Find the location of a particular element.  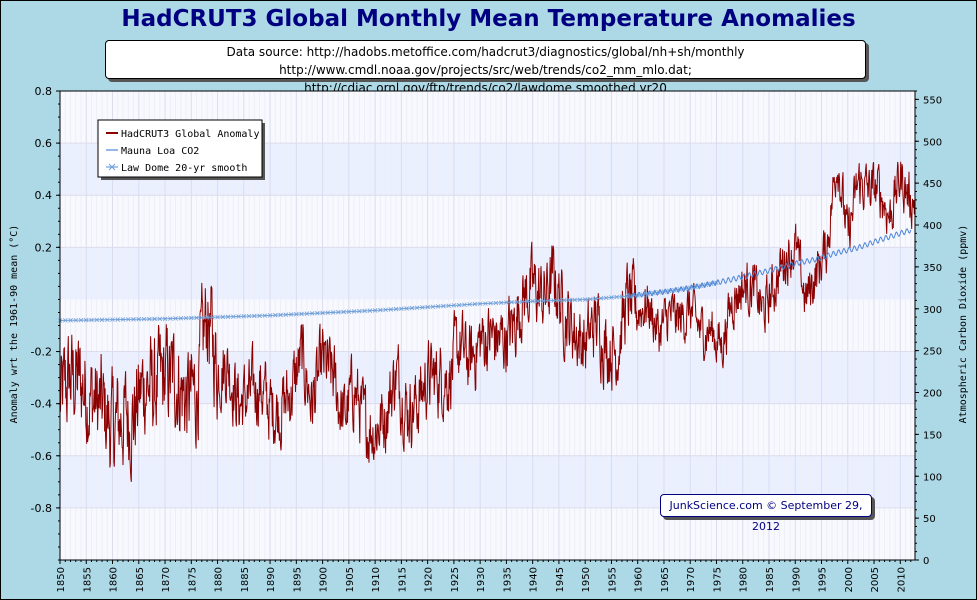

y-tick-label-right: 550 is located at coordinates (932, 100).